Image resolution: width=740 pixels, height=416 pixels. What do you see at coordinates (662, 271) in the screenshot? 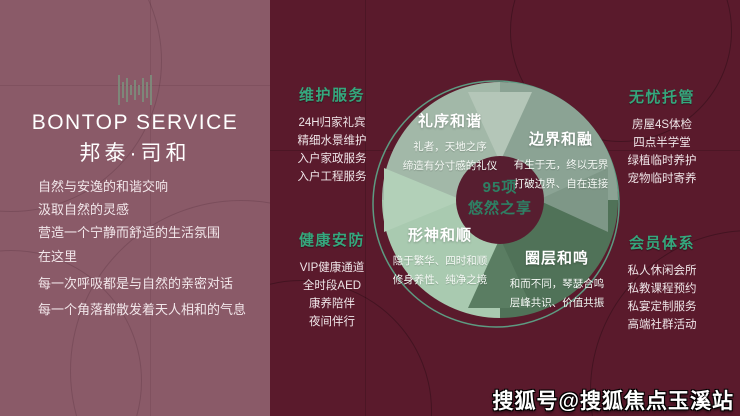
I see `service-item: 私人休闲会所` at bounding box center [662, 271].